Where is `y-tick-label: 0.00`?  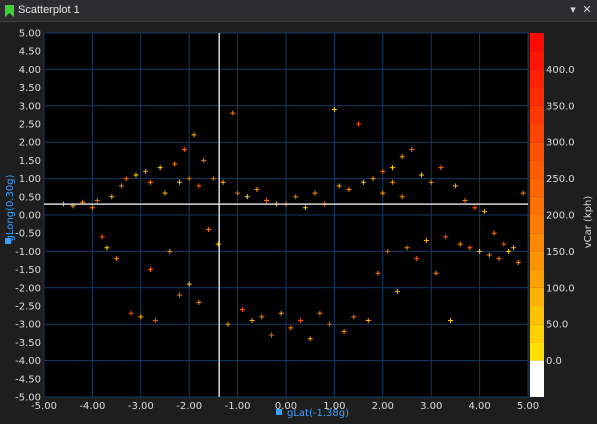 y-tick-label: 0.00 is located at coordinates (30, 216).